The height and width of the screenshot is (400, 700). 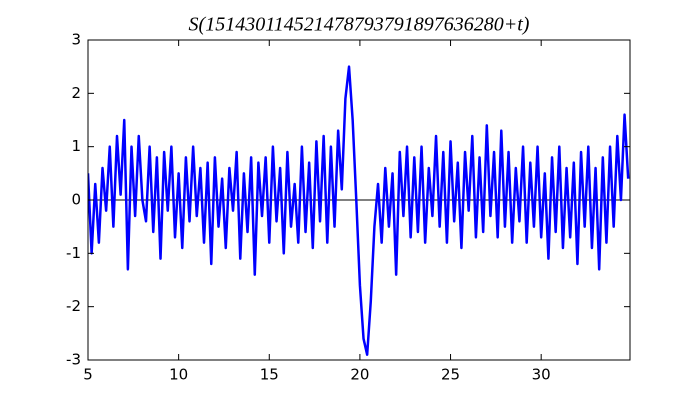 What do you see at coordinates (359, 25) in the screenshot?
I see `chart-title: S(151430114521478793791897636280+t)` at bounding box center [359, 25].